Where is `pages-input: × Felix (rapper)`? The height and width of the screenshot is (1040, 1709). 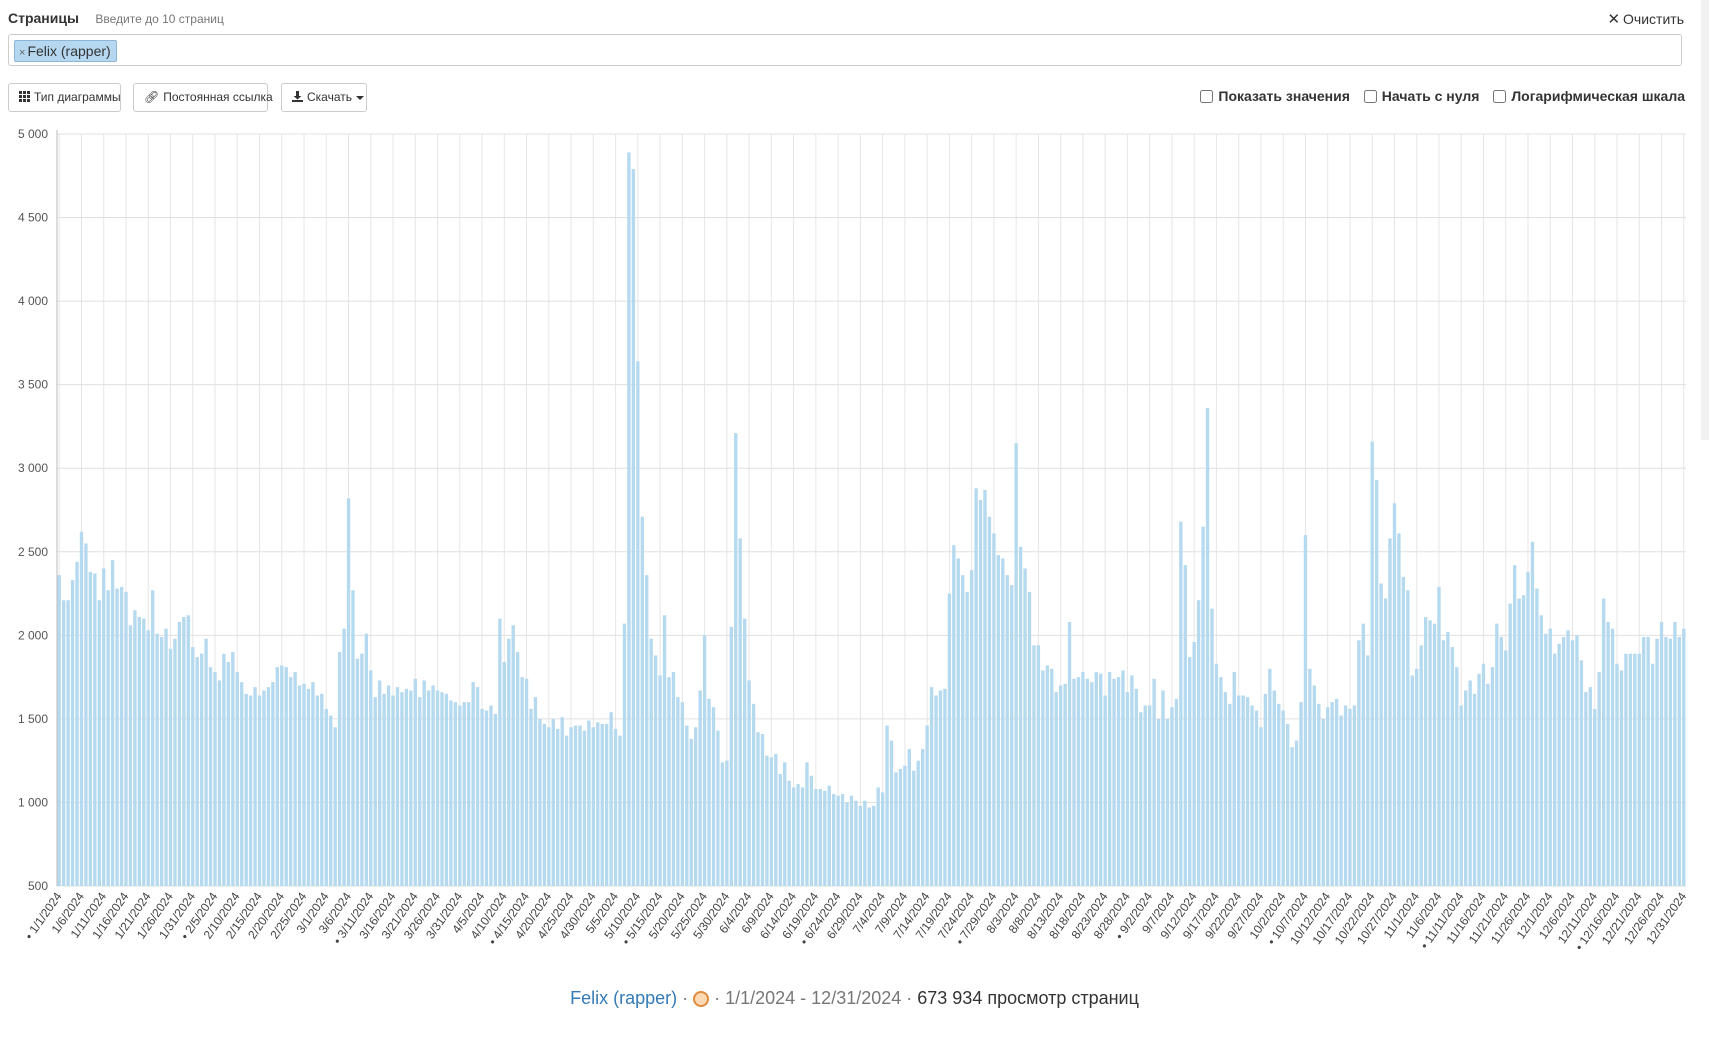
pages-input: × Felix (rapper) is located at coordinates (845, 50).